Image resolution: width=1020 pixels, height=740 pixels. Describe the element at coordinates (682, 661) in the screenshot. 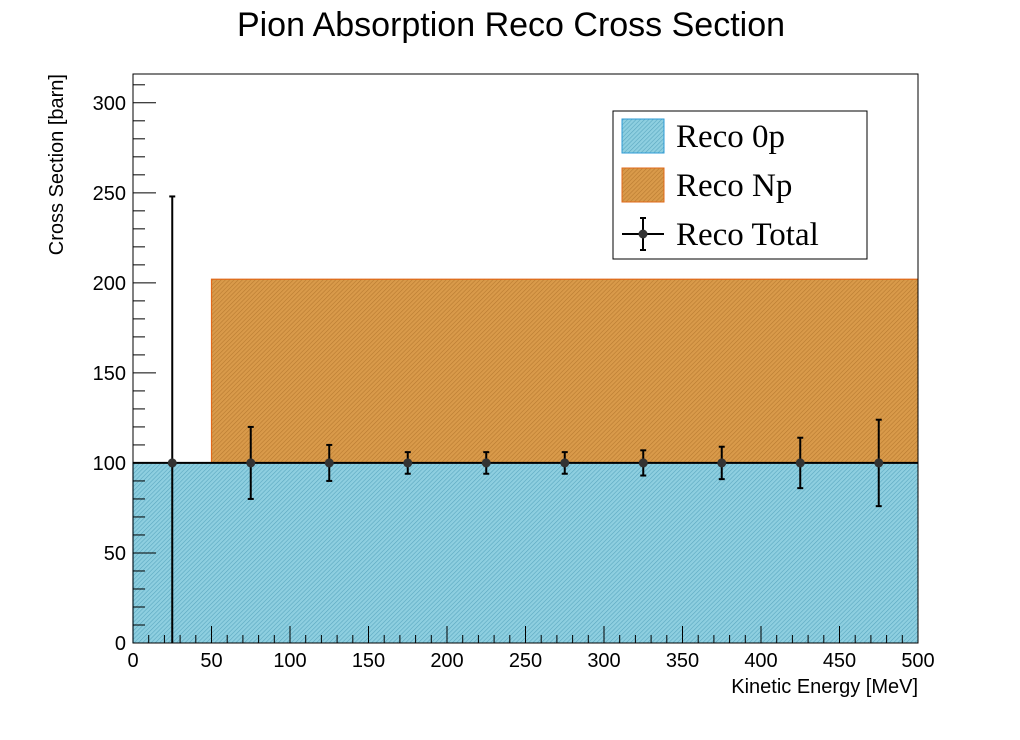

I see `x-tick-label: 350` at that location.